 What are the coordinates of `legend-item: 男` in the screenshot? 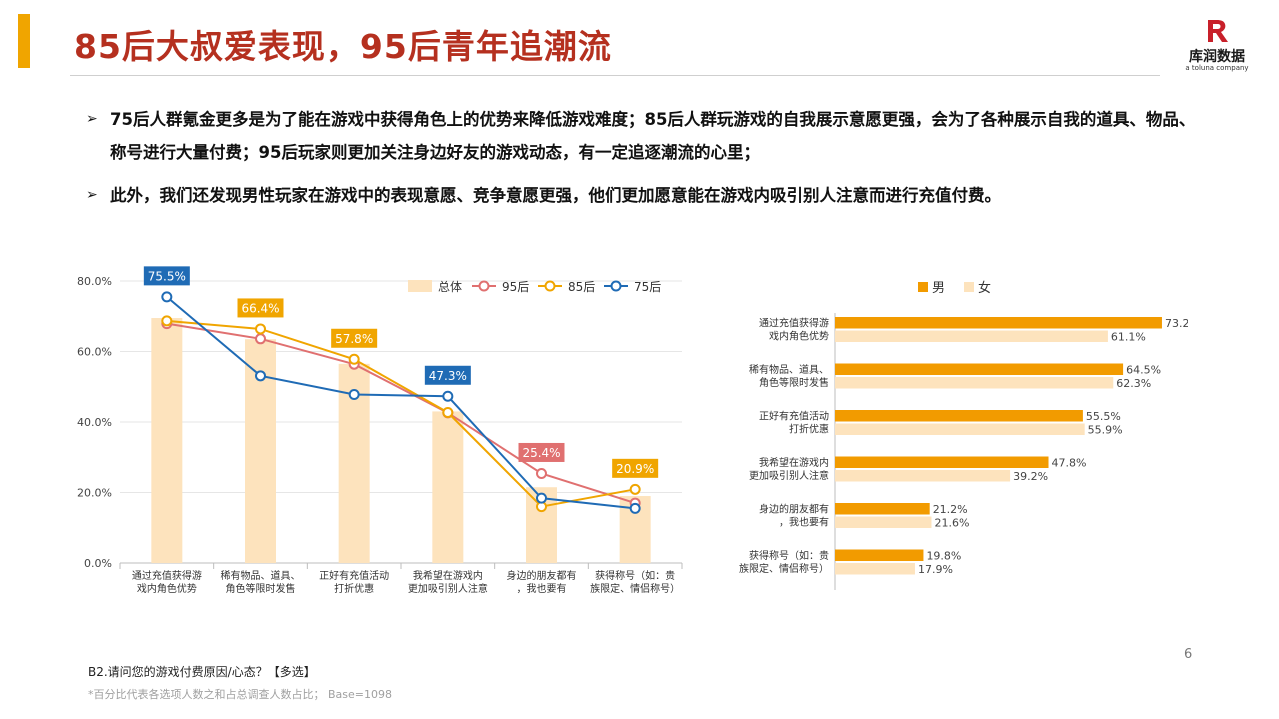 It's located at (931, 288).